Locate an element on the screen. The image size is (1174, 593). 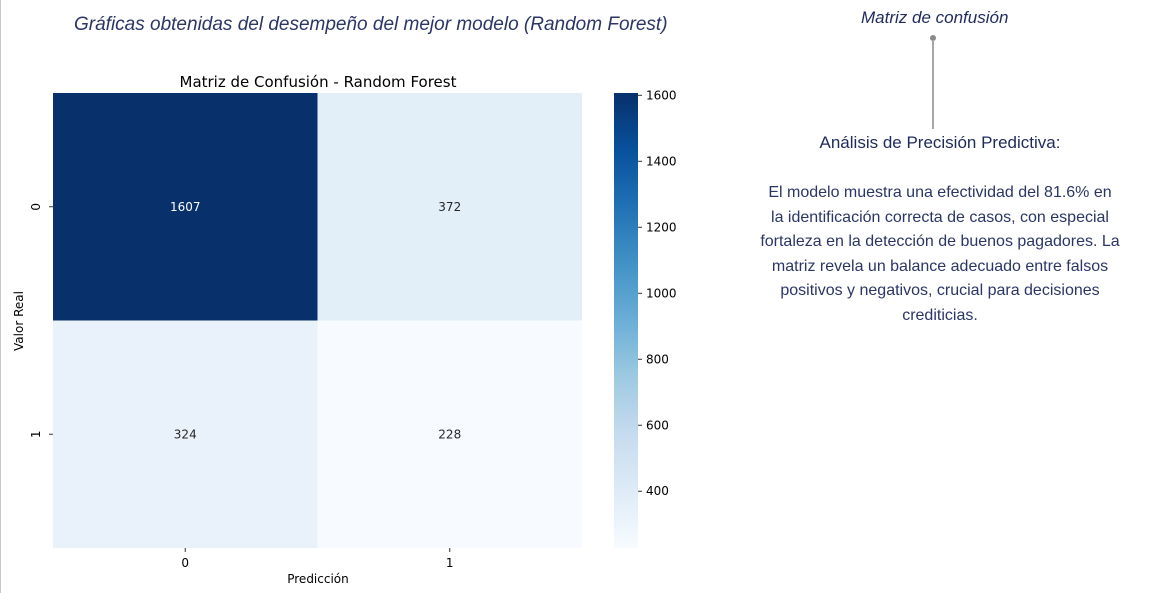
connector-line is located at coordinates (933, 84).